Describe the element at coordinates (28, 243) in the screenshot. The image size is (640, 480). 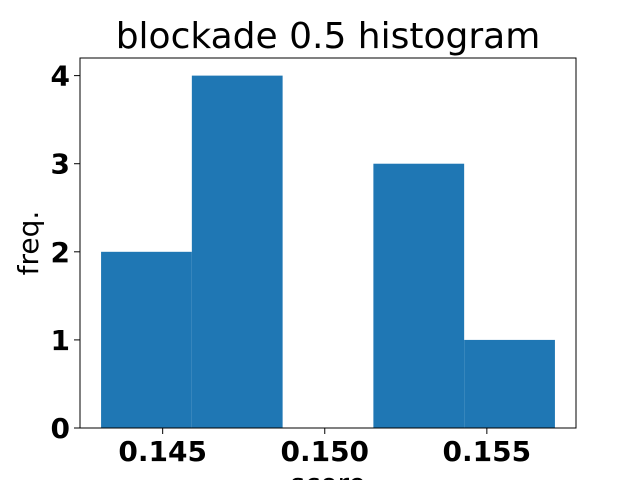
I see `y-axis-label: freq.` at that location.